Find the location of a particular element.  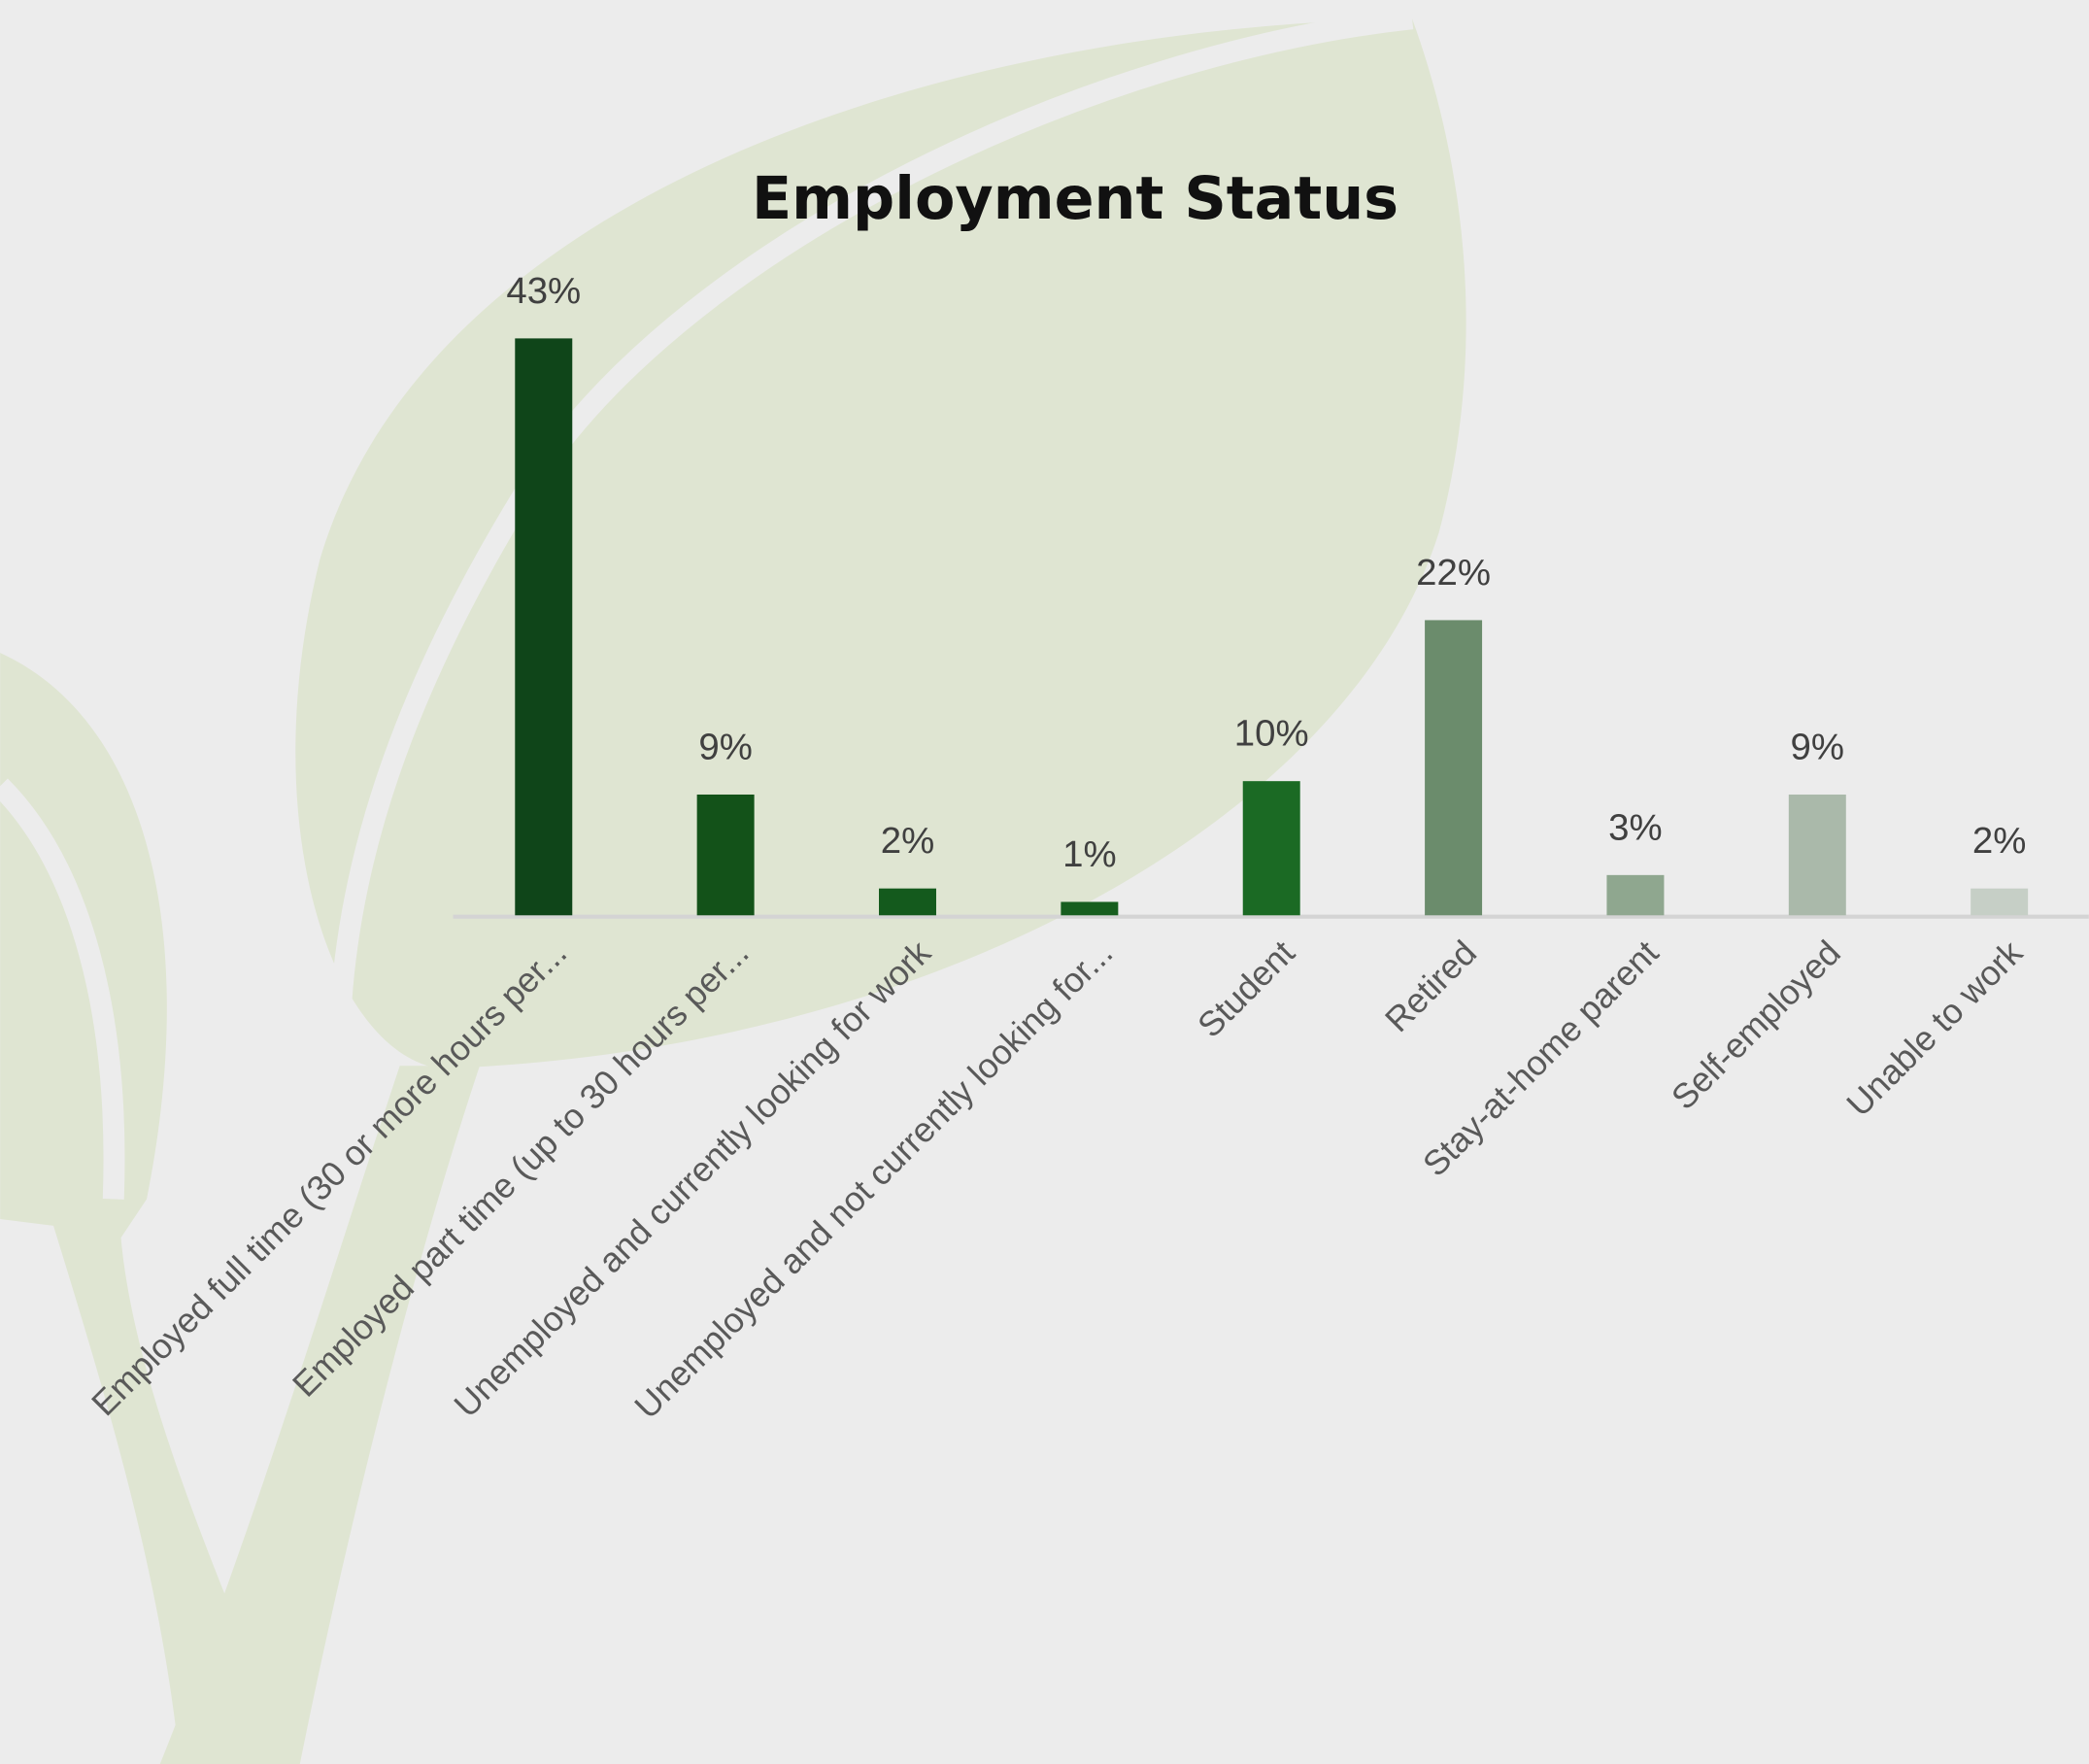

data-label: 43% is located at coordinates (543, 291).